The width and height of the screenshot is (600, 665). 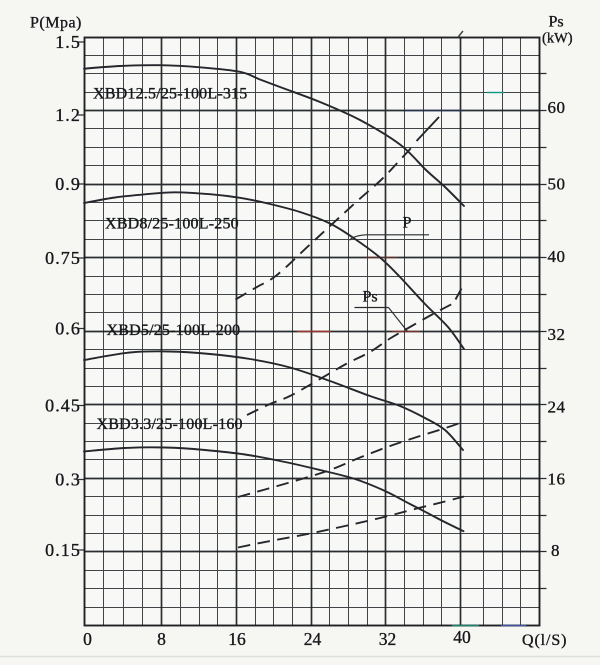 What do you see at coordinates (544, 640) in the screenshot?
I see `svg-text: Q(l/S)` at bounding box center [544, 640].